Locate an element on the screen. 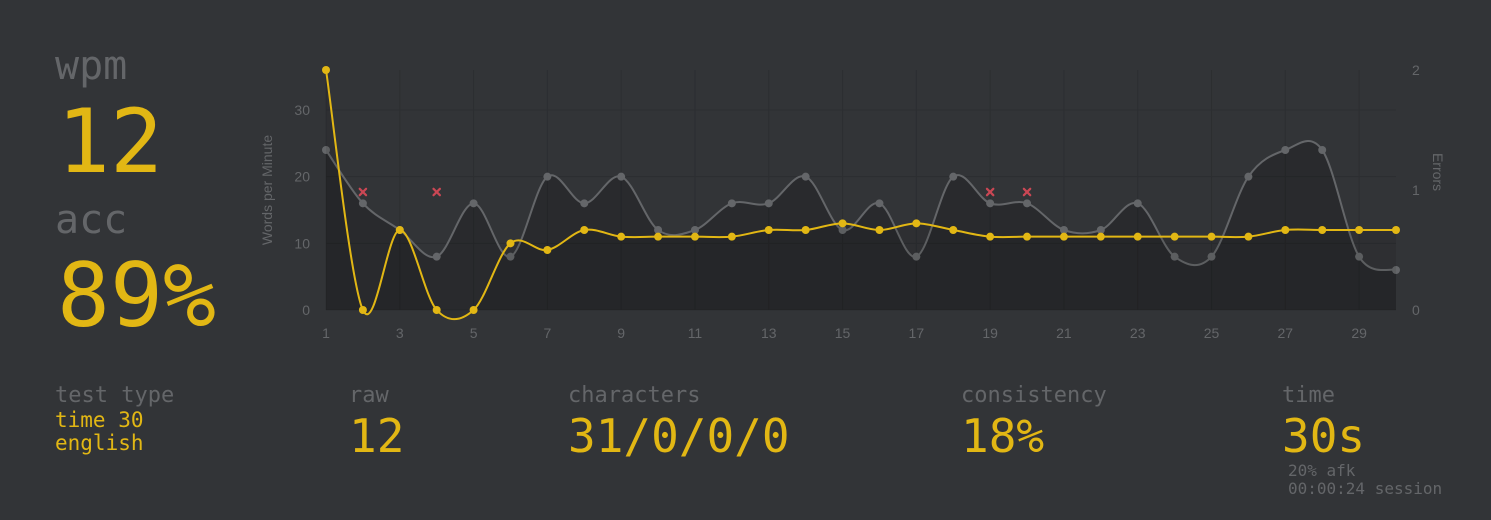 The width and height of the screenshot is (1491, 520). x-tick-label: 23 is located at coordinates (1138, 333).